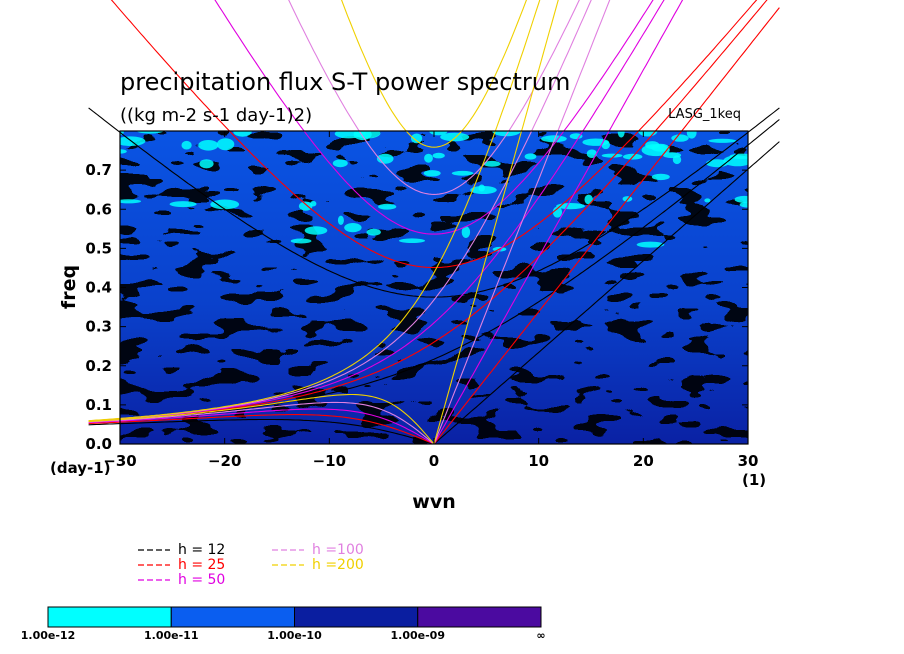  What do you see at coordinates (98, 366) in the screenshot?
I see `y-tick-label: 0.2` at bounding box center [98, 366].